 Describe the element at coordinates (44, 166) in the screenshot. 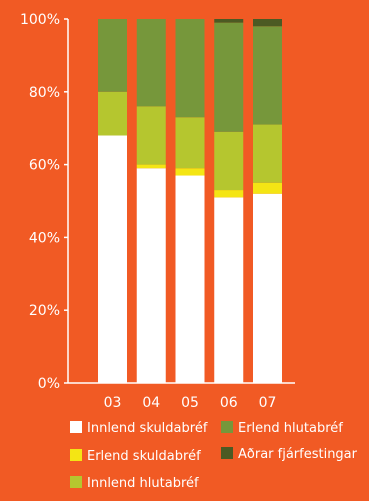

I see `y-tick-label: 60%` at that location.